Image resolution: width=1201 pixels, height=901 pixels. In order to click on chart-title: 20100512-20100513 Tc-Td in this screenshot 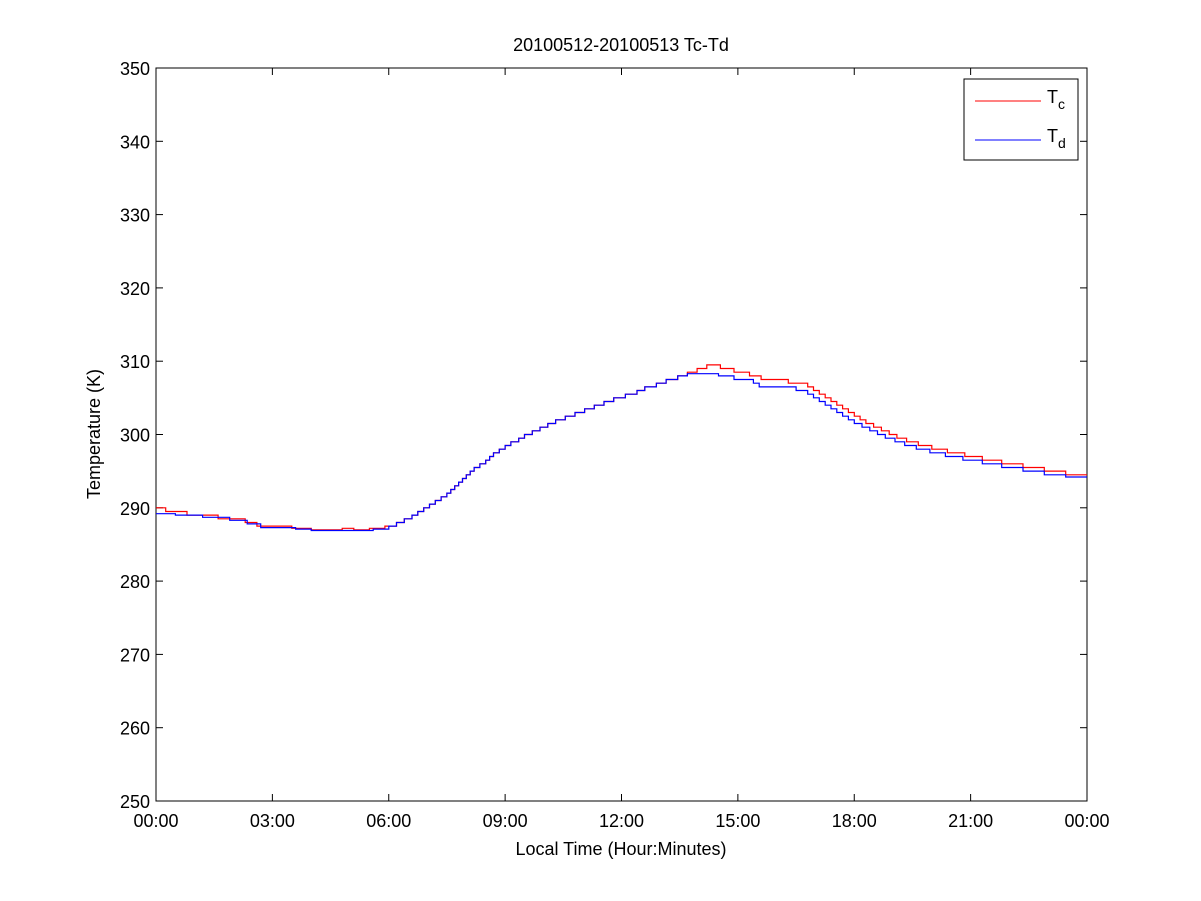, I will do `click(621, 45)`.